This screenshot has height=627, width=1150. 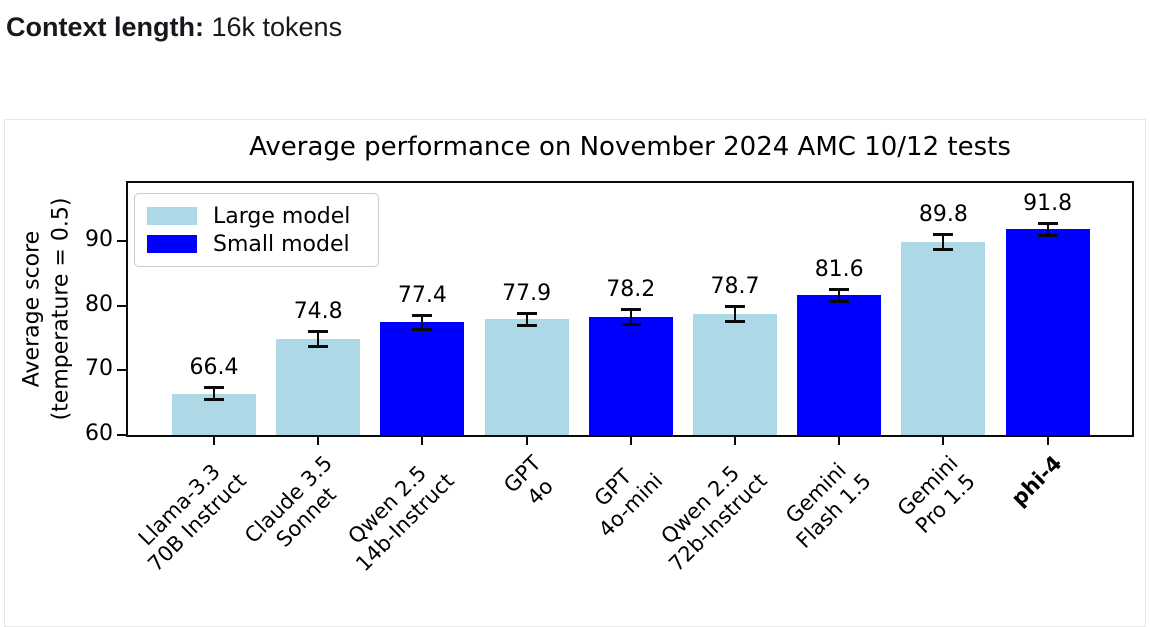 I want to click on legend-item-small-model: Small model, so click(x=256, y=244).